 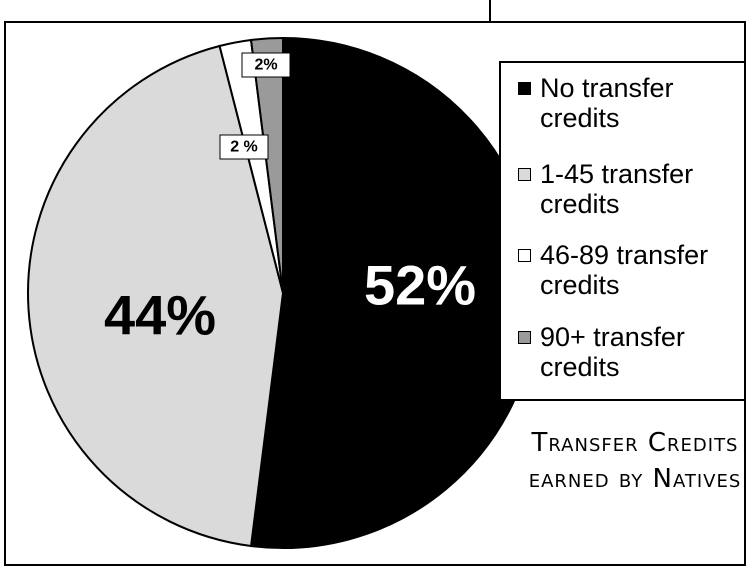 I want to click on pie-slice, so click(x=266, y=165).